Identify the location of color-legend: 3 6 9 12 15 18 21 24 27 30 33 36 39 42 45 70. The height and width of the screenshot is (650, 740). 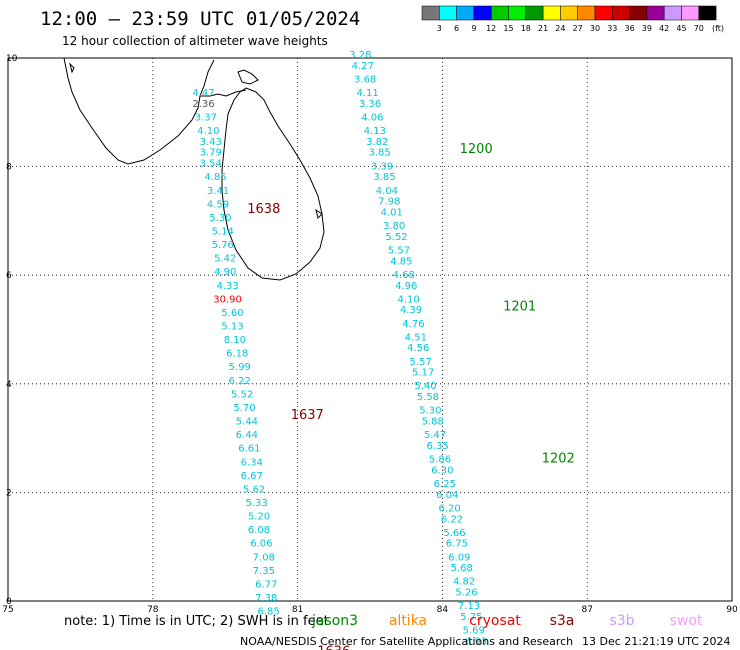
(569, 19).